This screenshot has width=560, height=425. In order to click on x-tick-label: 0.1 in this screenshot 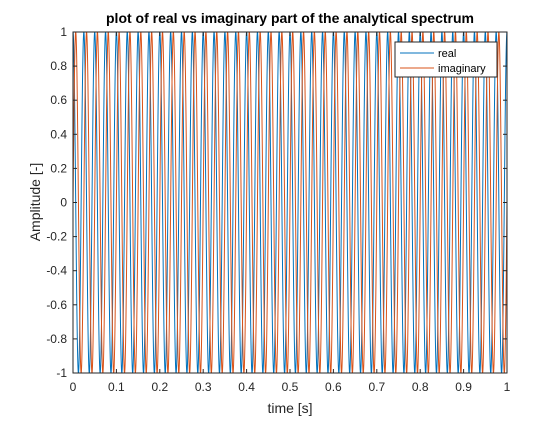, I will do `click(116, 387)`.